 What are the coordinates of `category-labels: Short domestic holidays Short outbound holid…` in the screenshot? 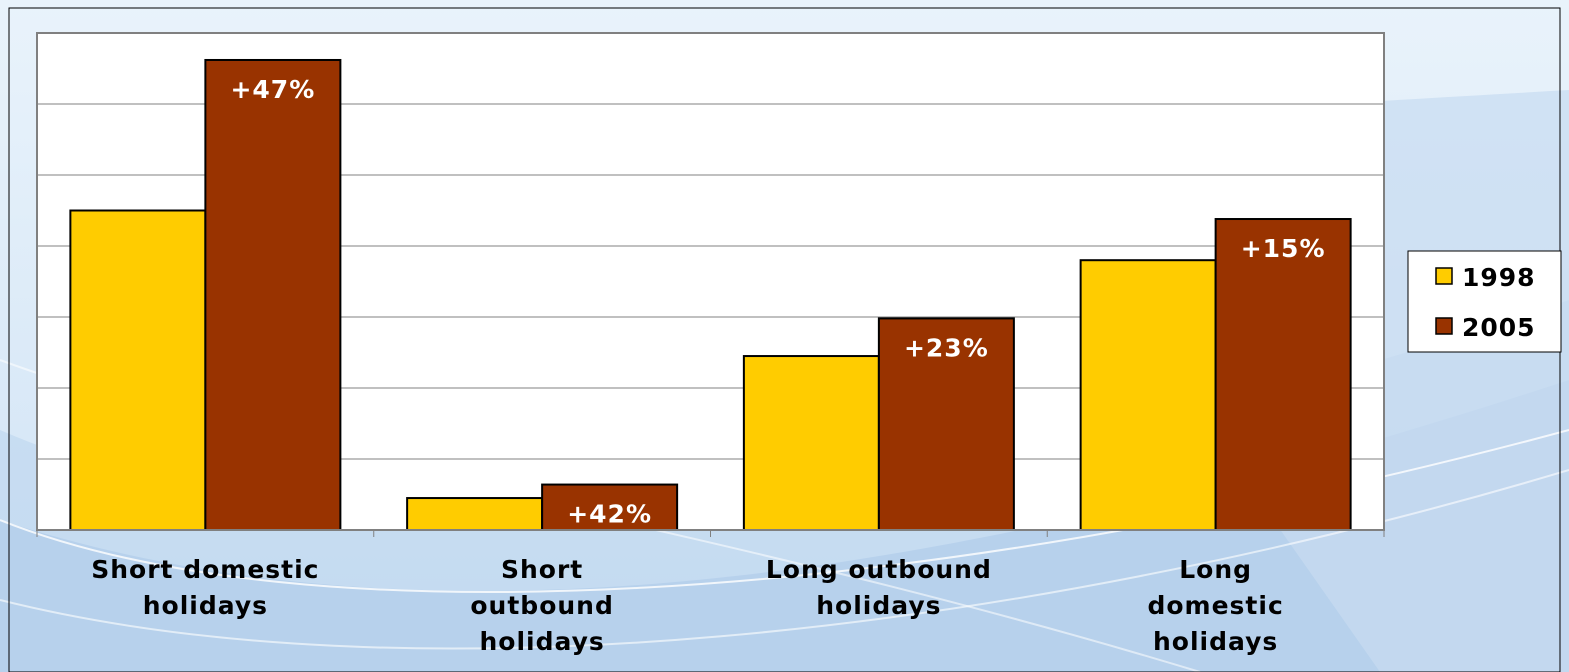 It's located at (687, 605).